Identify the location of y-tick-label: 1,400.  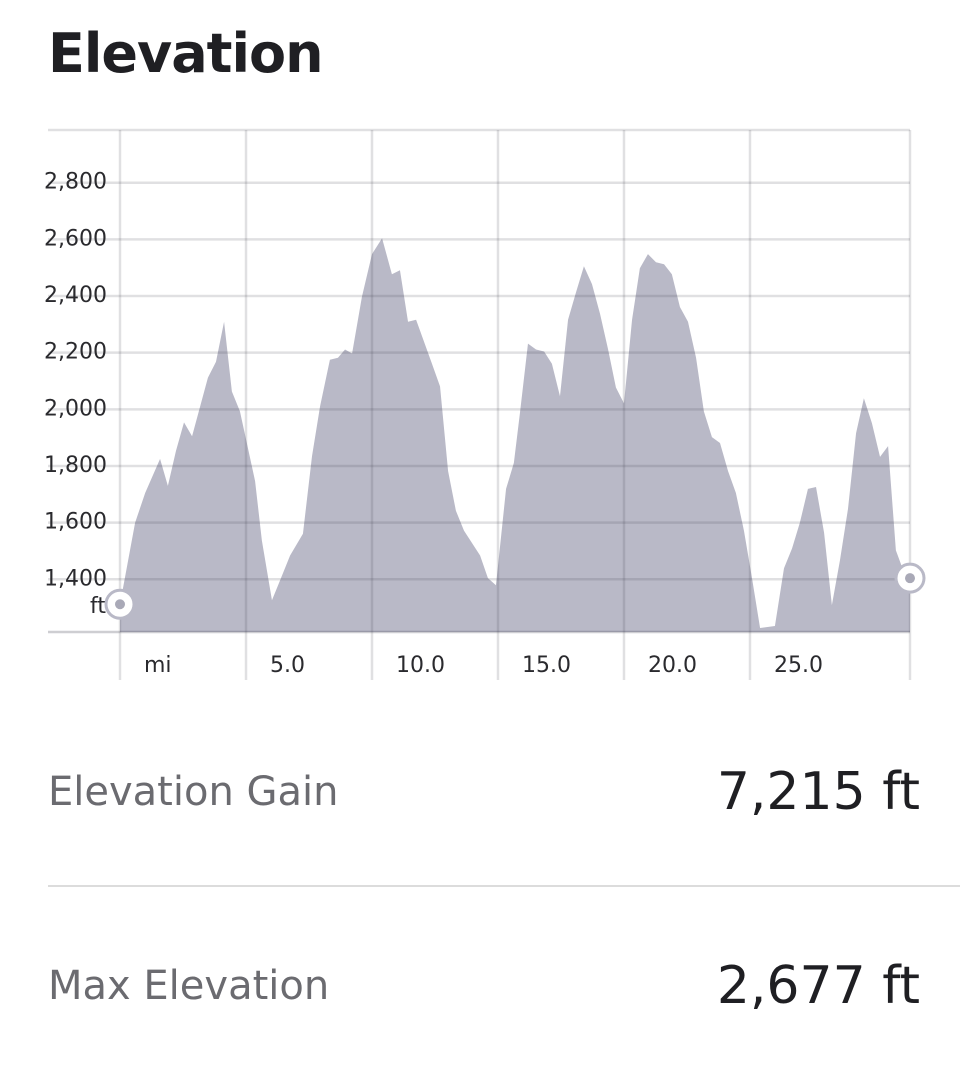
(75, 578).